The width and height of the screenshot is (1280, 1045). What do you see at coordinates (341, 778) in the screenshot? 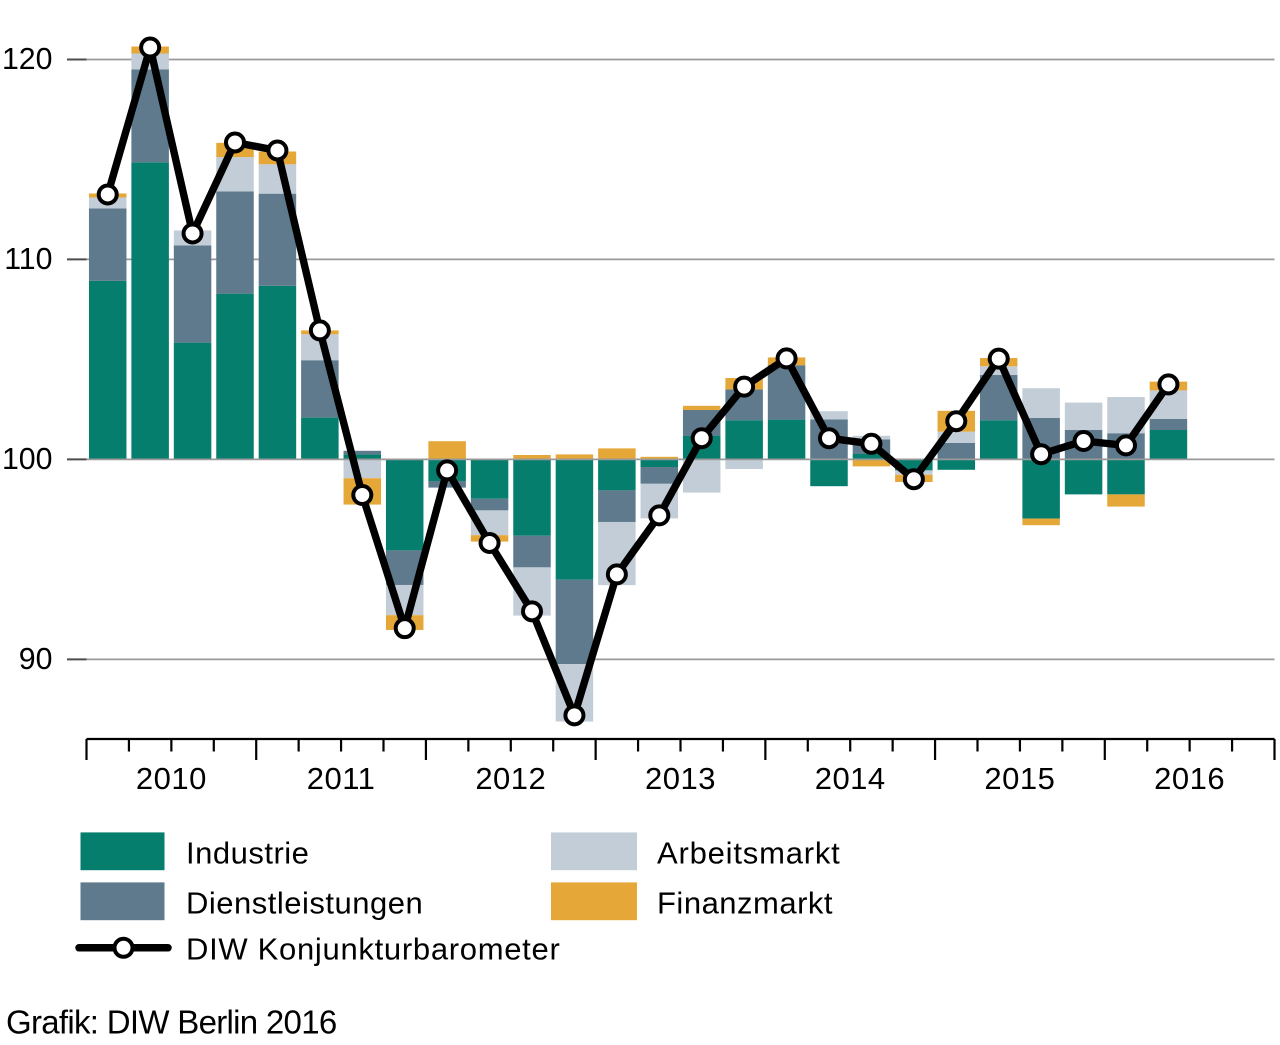
I see `svg-text: 2011` at bounding box center [341, 778].